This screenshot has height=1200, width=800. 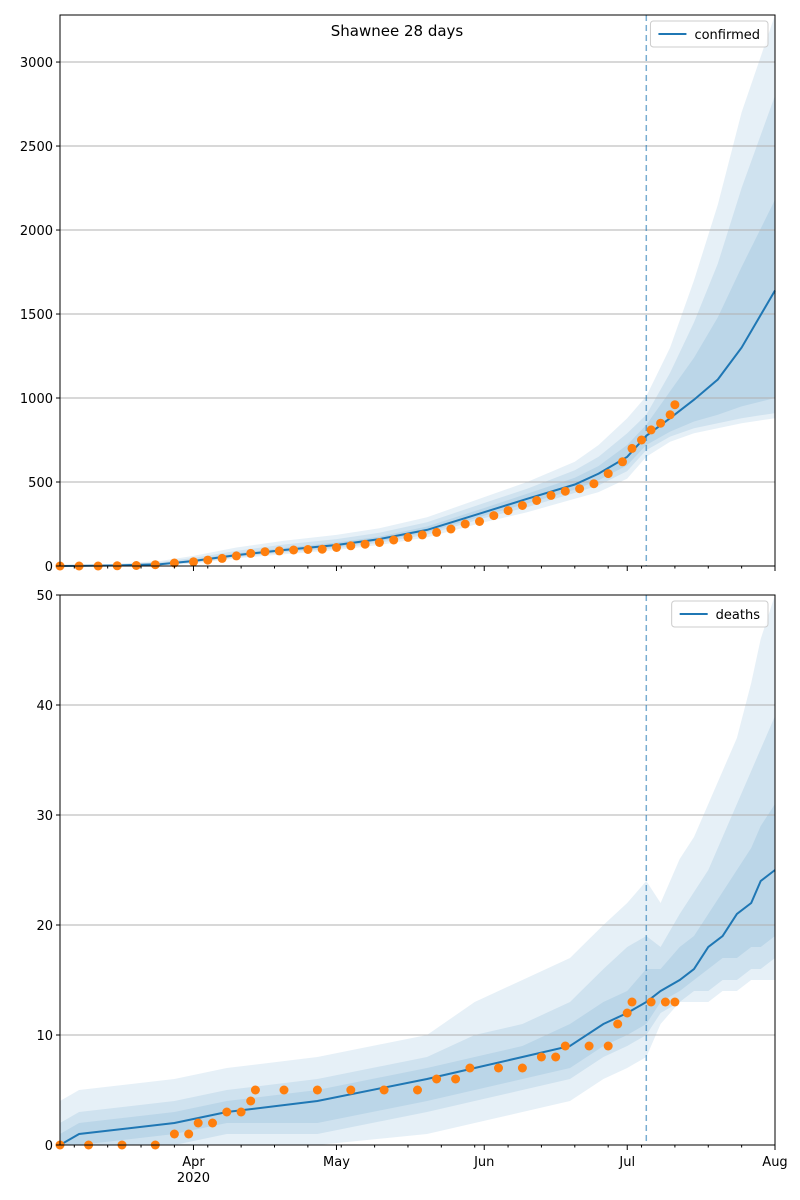 I want to click on confirmed-x-axis, so click(x=424, y=568).